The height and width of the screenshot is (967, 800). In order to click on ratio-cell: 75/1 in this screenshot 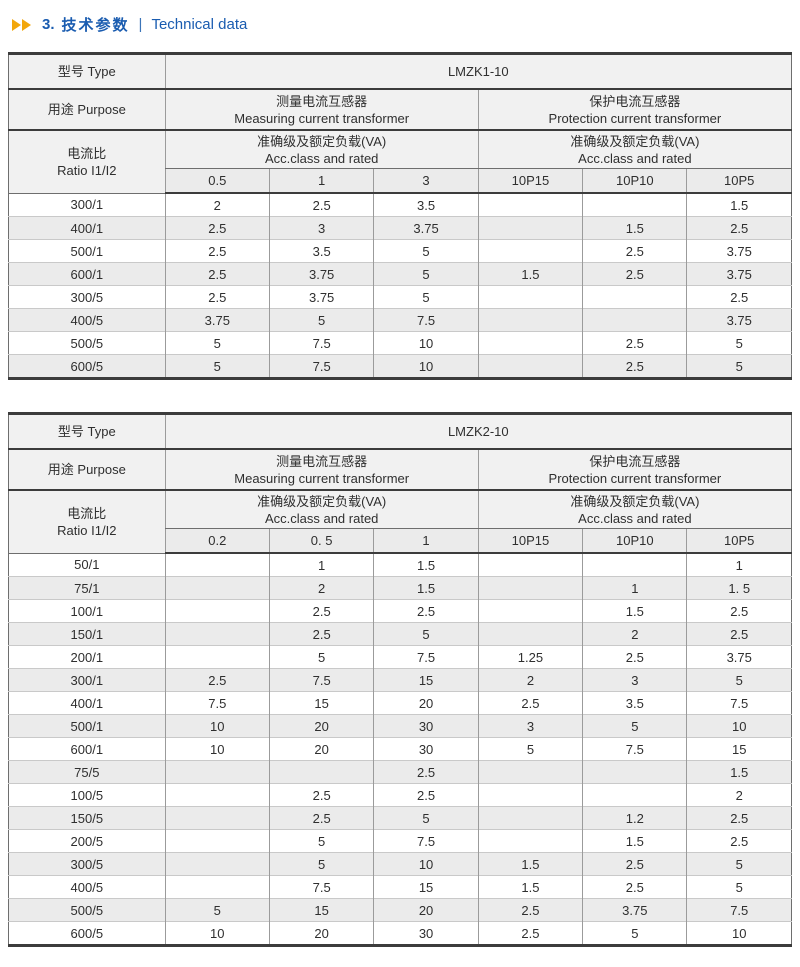, I will do `click(87, 588)`.